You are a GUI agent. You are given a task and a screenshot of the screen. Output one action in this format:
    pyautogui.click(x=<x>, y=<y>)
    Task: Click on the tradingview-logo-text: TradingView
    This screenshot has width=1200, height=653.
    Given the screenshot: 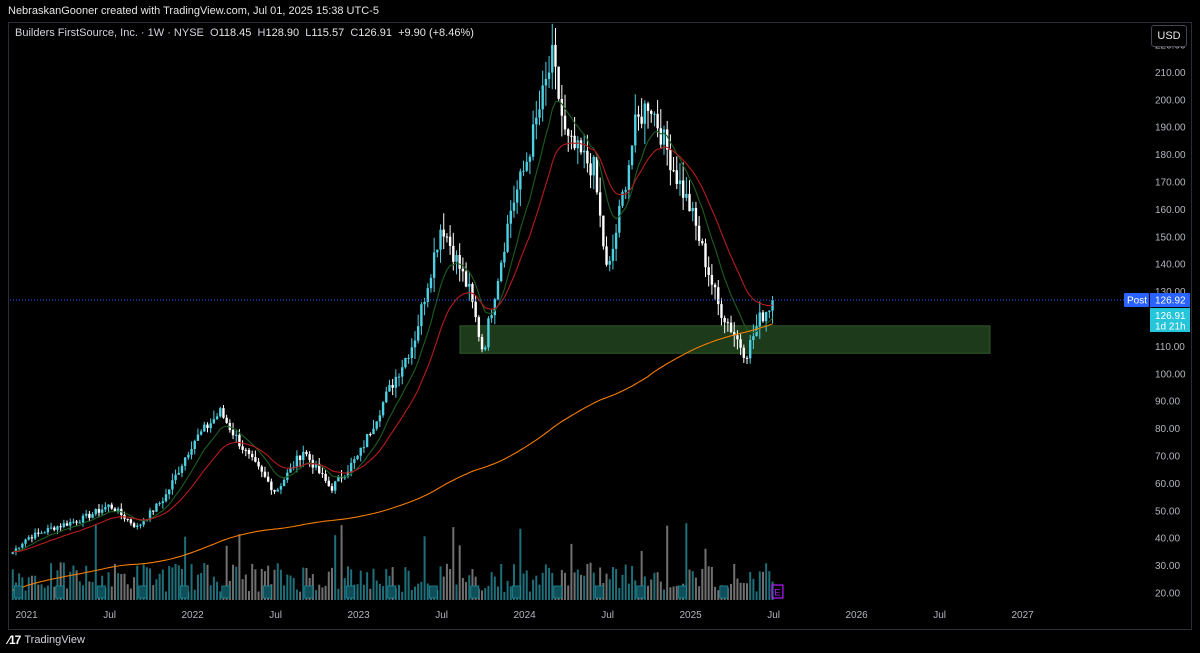 What is the action you would take?
    pyautogui.click(x=54, y=640)
    